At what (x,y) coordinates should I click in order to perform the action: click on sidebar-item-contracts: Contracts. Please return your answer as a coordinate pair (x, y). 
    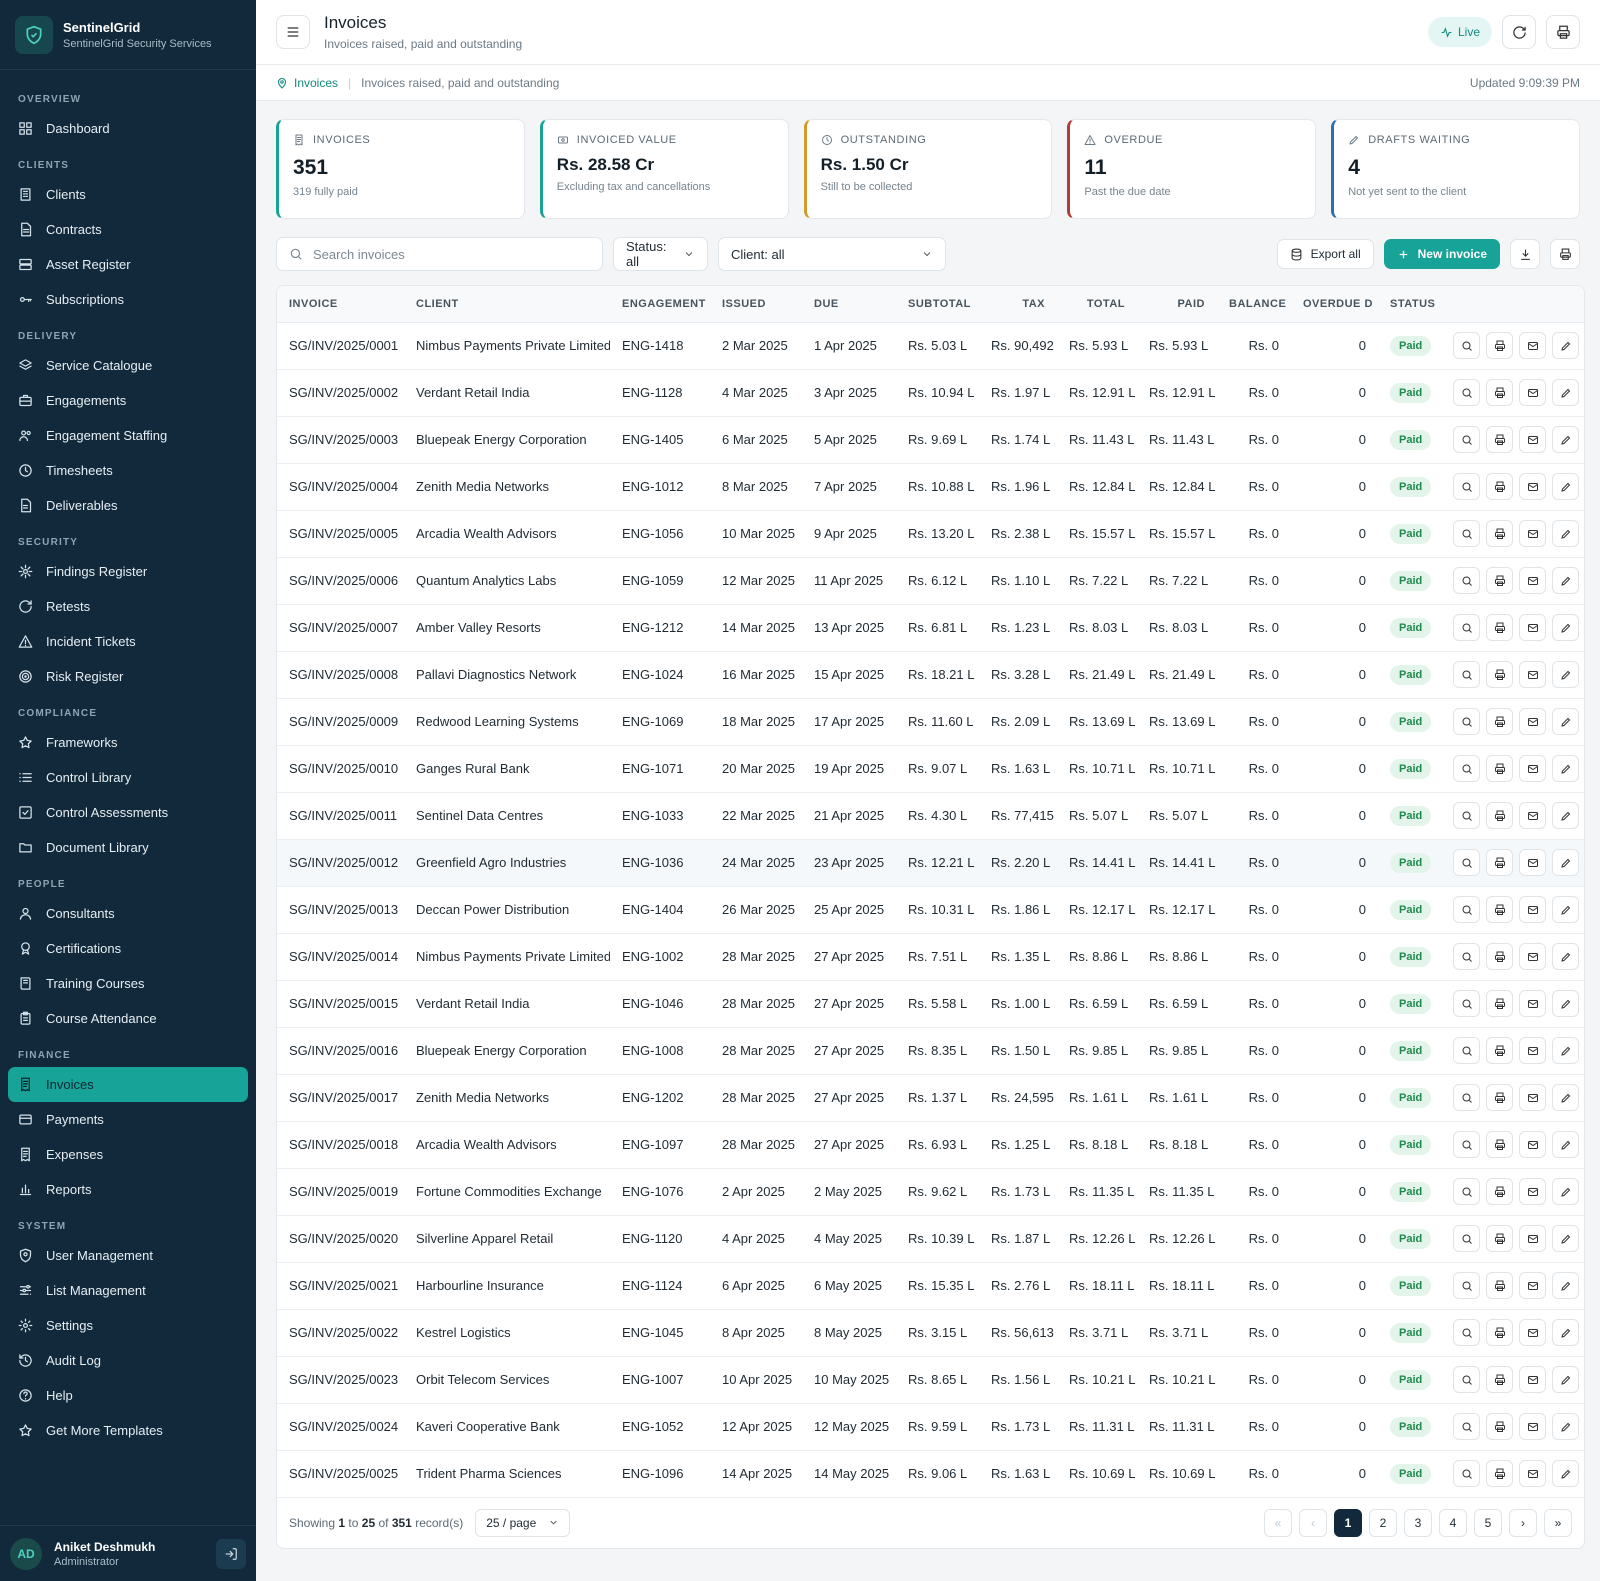
    Looking at the image, I should click on (128, 229).